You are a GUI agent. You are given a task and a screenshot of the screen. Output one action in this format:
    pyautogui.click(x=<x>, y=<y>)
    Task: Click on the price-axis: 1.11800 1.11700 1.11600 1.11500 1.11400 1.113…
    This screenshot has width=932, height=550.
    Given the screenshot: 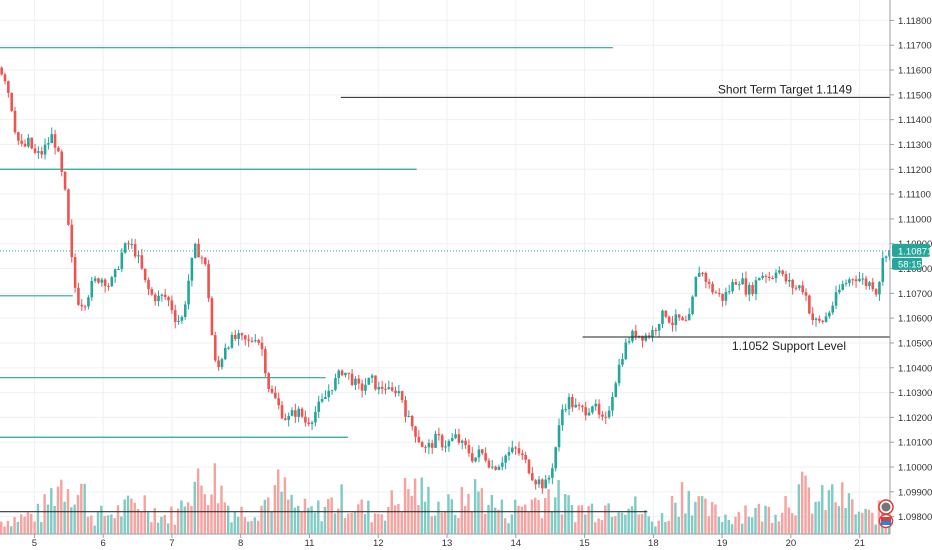 What is the action you would take?
    pyautogui.click(x=910, y=275)
    